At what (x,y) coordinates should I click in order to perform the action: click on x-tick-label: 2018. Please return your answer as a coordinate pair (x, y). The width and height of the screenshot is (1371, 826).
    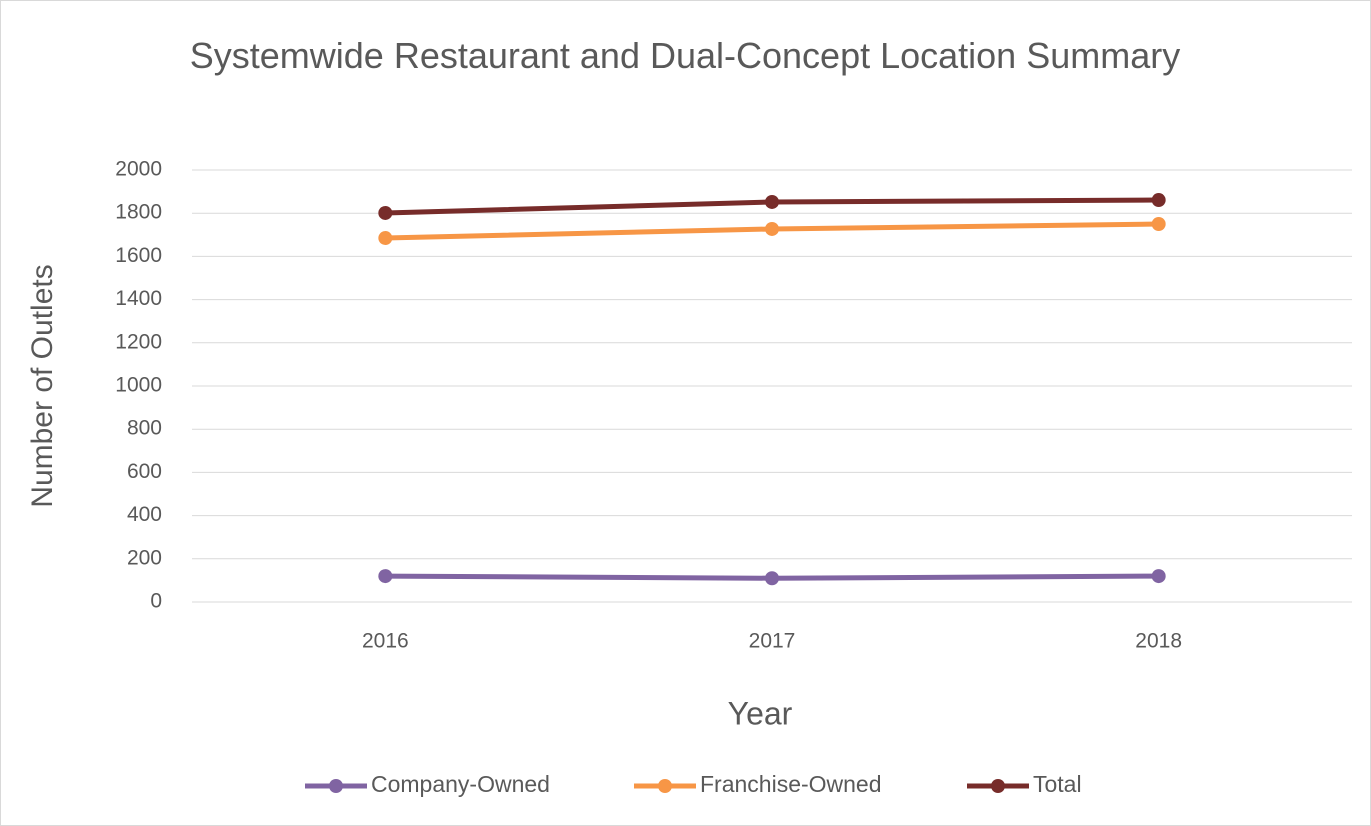
    Looking at the image, I should click on (1158, 641).